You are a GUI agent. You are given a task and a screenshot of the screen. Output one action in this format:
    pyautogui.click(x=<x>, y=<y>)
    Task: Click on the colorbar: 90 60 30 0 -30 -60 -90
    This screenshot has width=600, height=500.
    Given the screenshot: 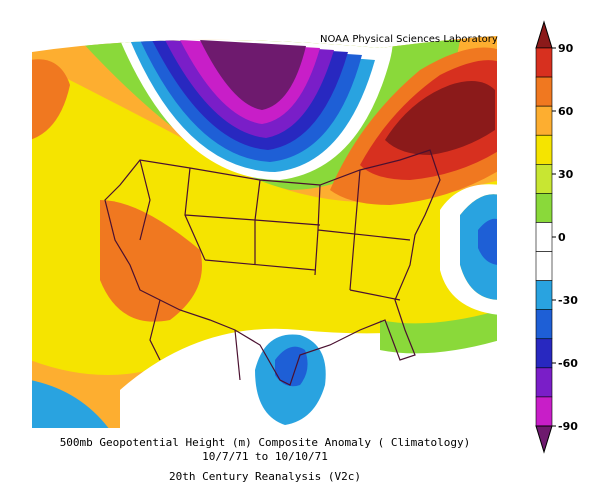 What is the action you would take?
    pyautogui.click(x=556, y=237)
    